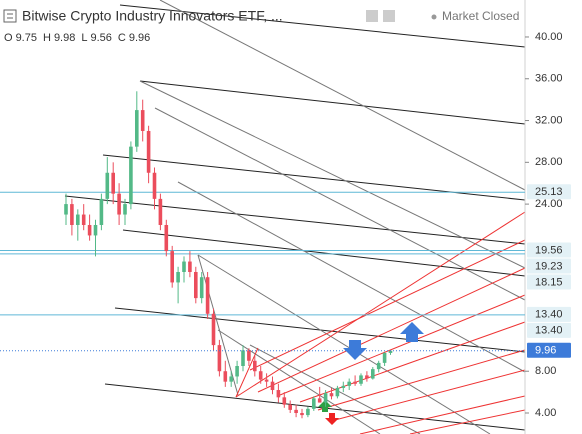 Image resolution: width=582 pixels, height=434 pixels. What do you see at coordinates (139, 38) in the screenshot?
I see `ohlc-value: 9.96` at bounding box center [139, 38].